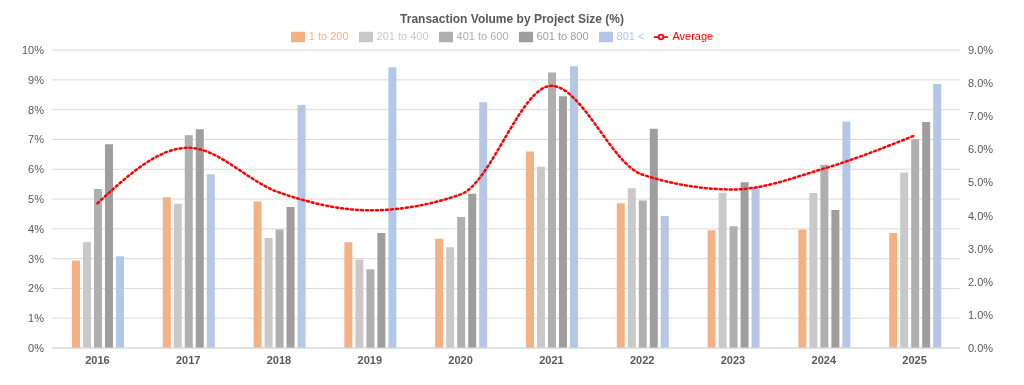 This screenshot has width=1024, height=385. What do you see at coordinates (36, 228) in the screenshot?
I see `y-tick-label: 4%` at bounding box center [36, 228].